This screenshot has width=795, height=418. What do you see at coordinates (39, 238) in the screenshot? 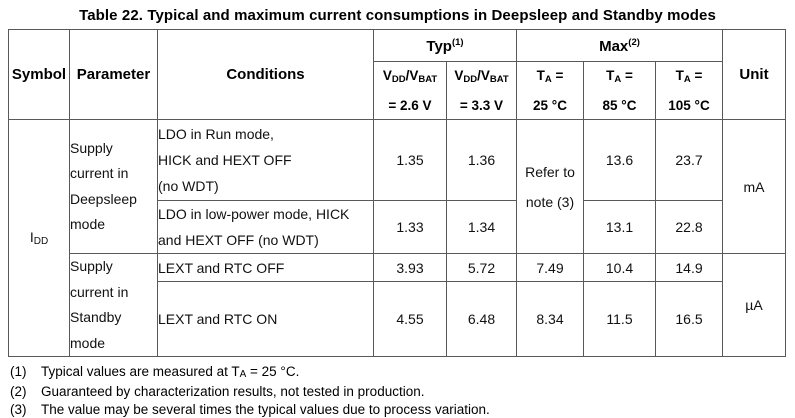
I see `cell-symbol-idd: IDD` at bounding box center [39, 238].